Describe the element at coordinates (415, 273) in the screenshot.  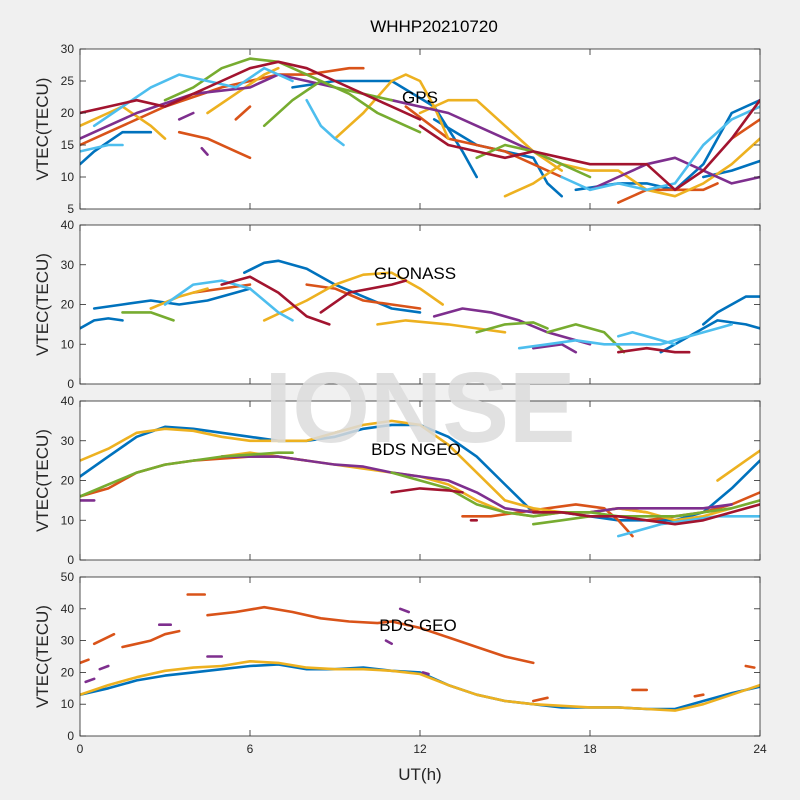
I see `panel-label: GLONASS` at that location.